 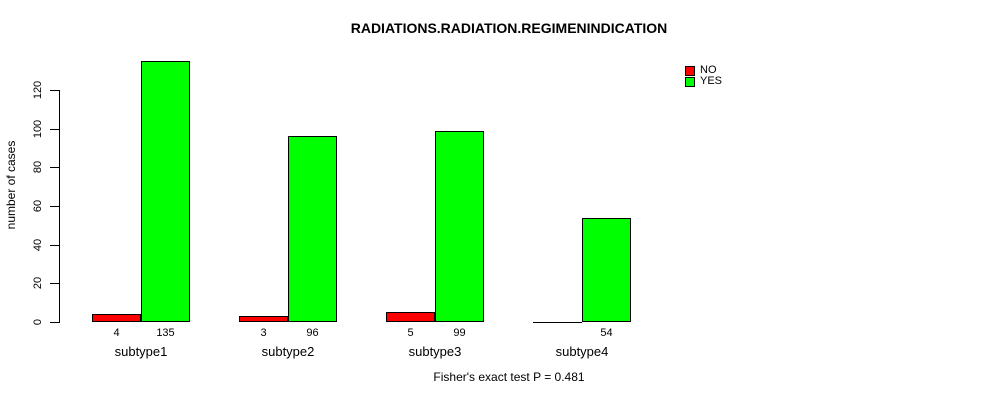 What do you see at coordinates (263, 319) in the screenshot?
I see `bar-no-subtype2` at bounding box center [263, 319].